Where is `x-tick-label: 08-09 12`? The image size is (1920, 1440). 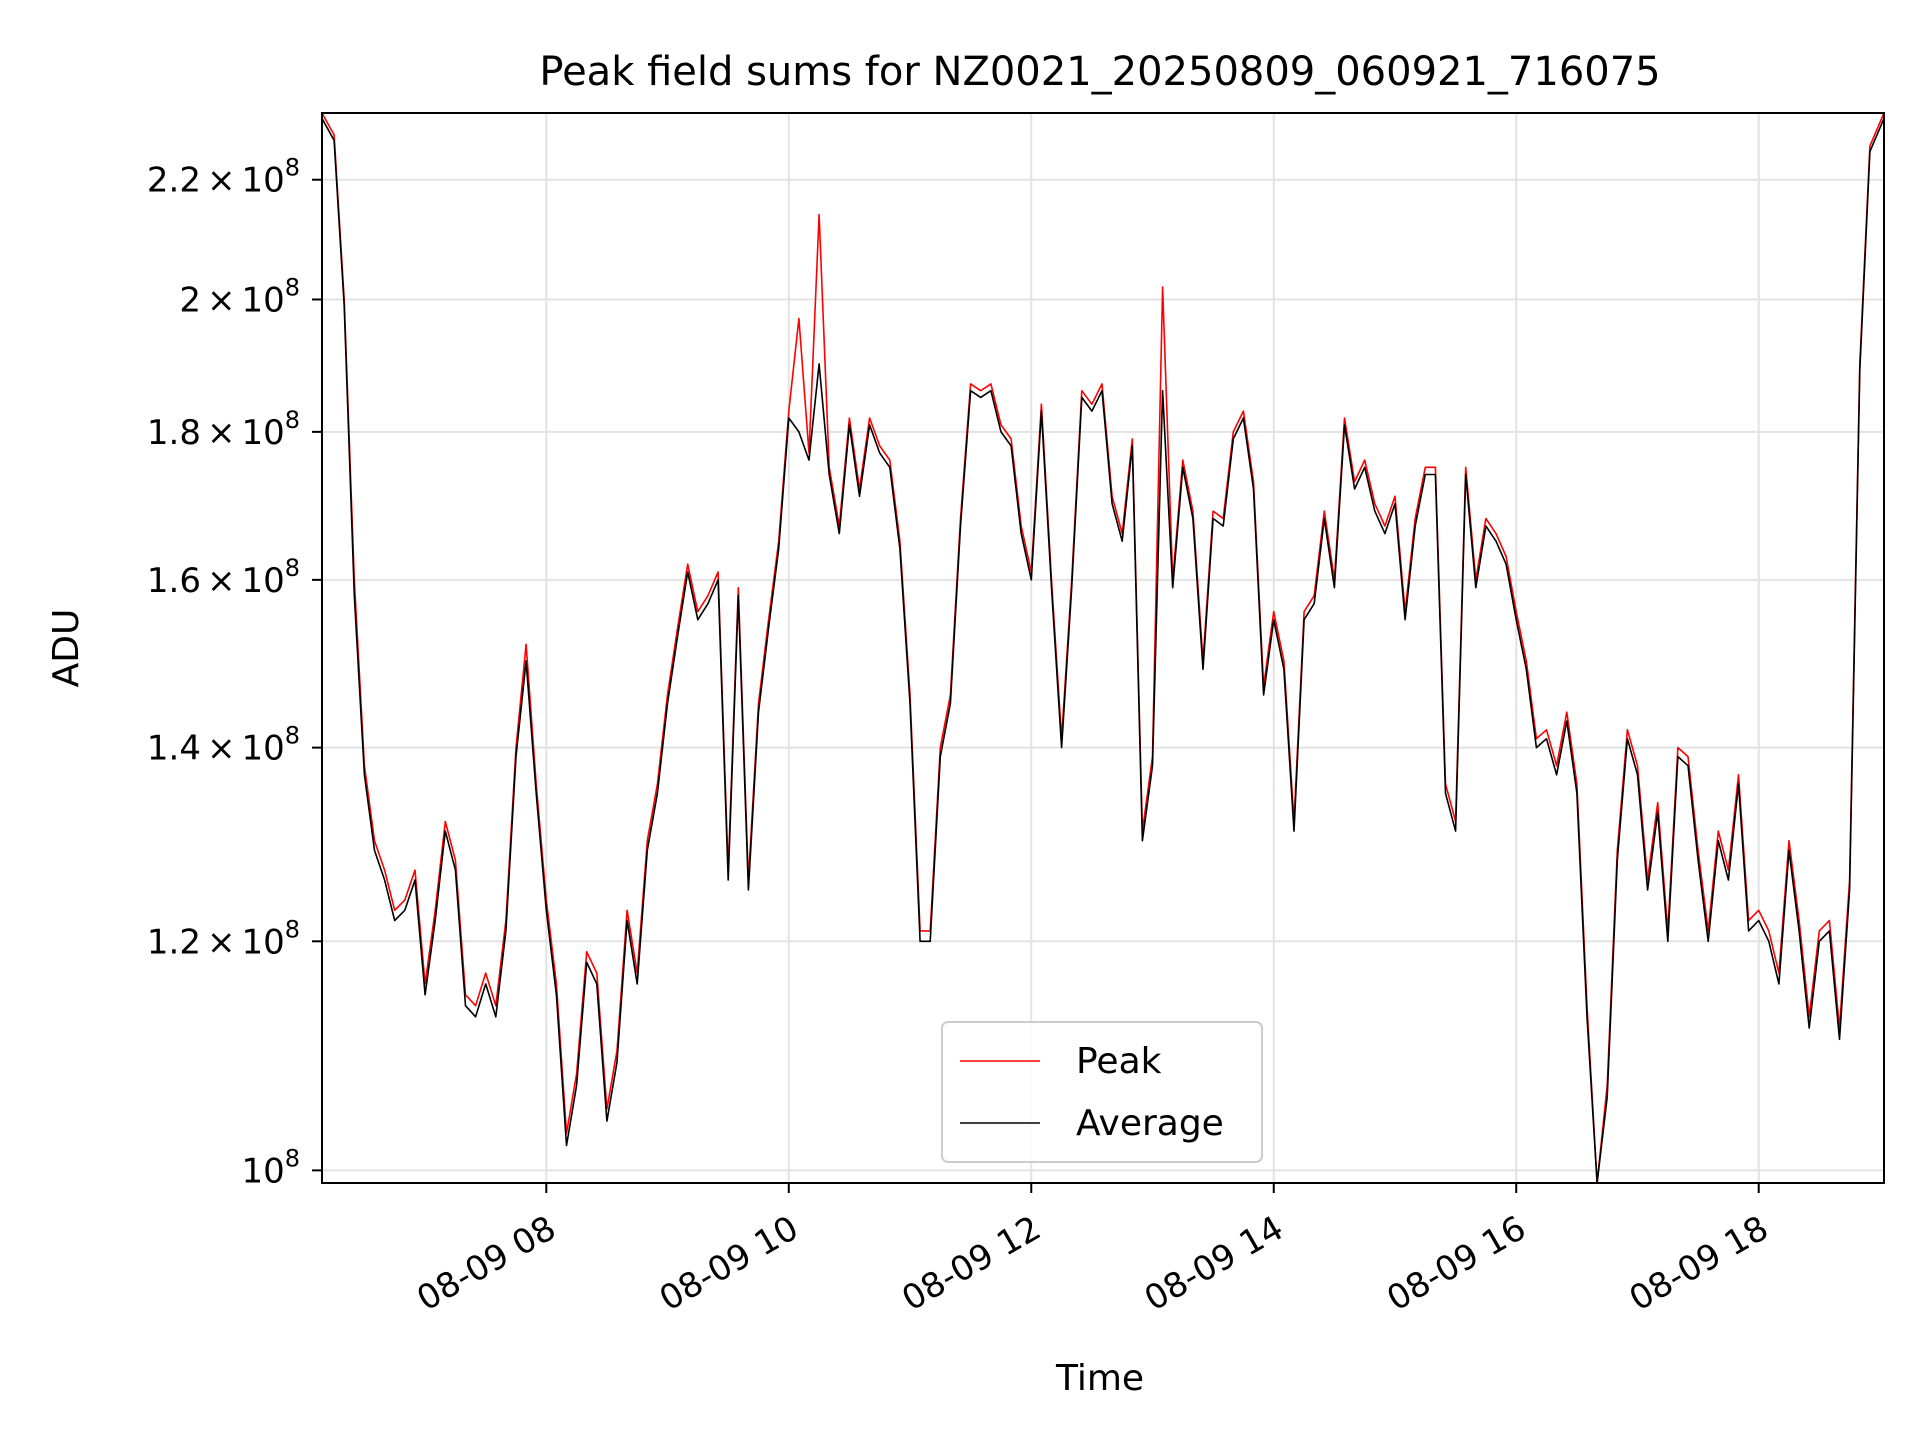 x-tick-label: 08-09 12 is located at coordinates (971, 1263).